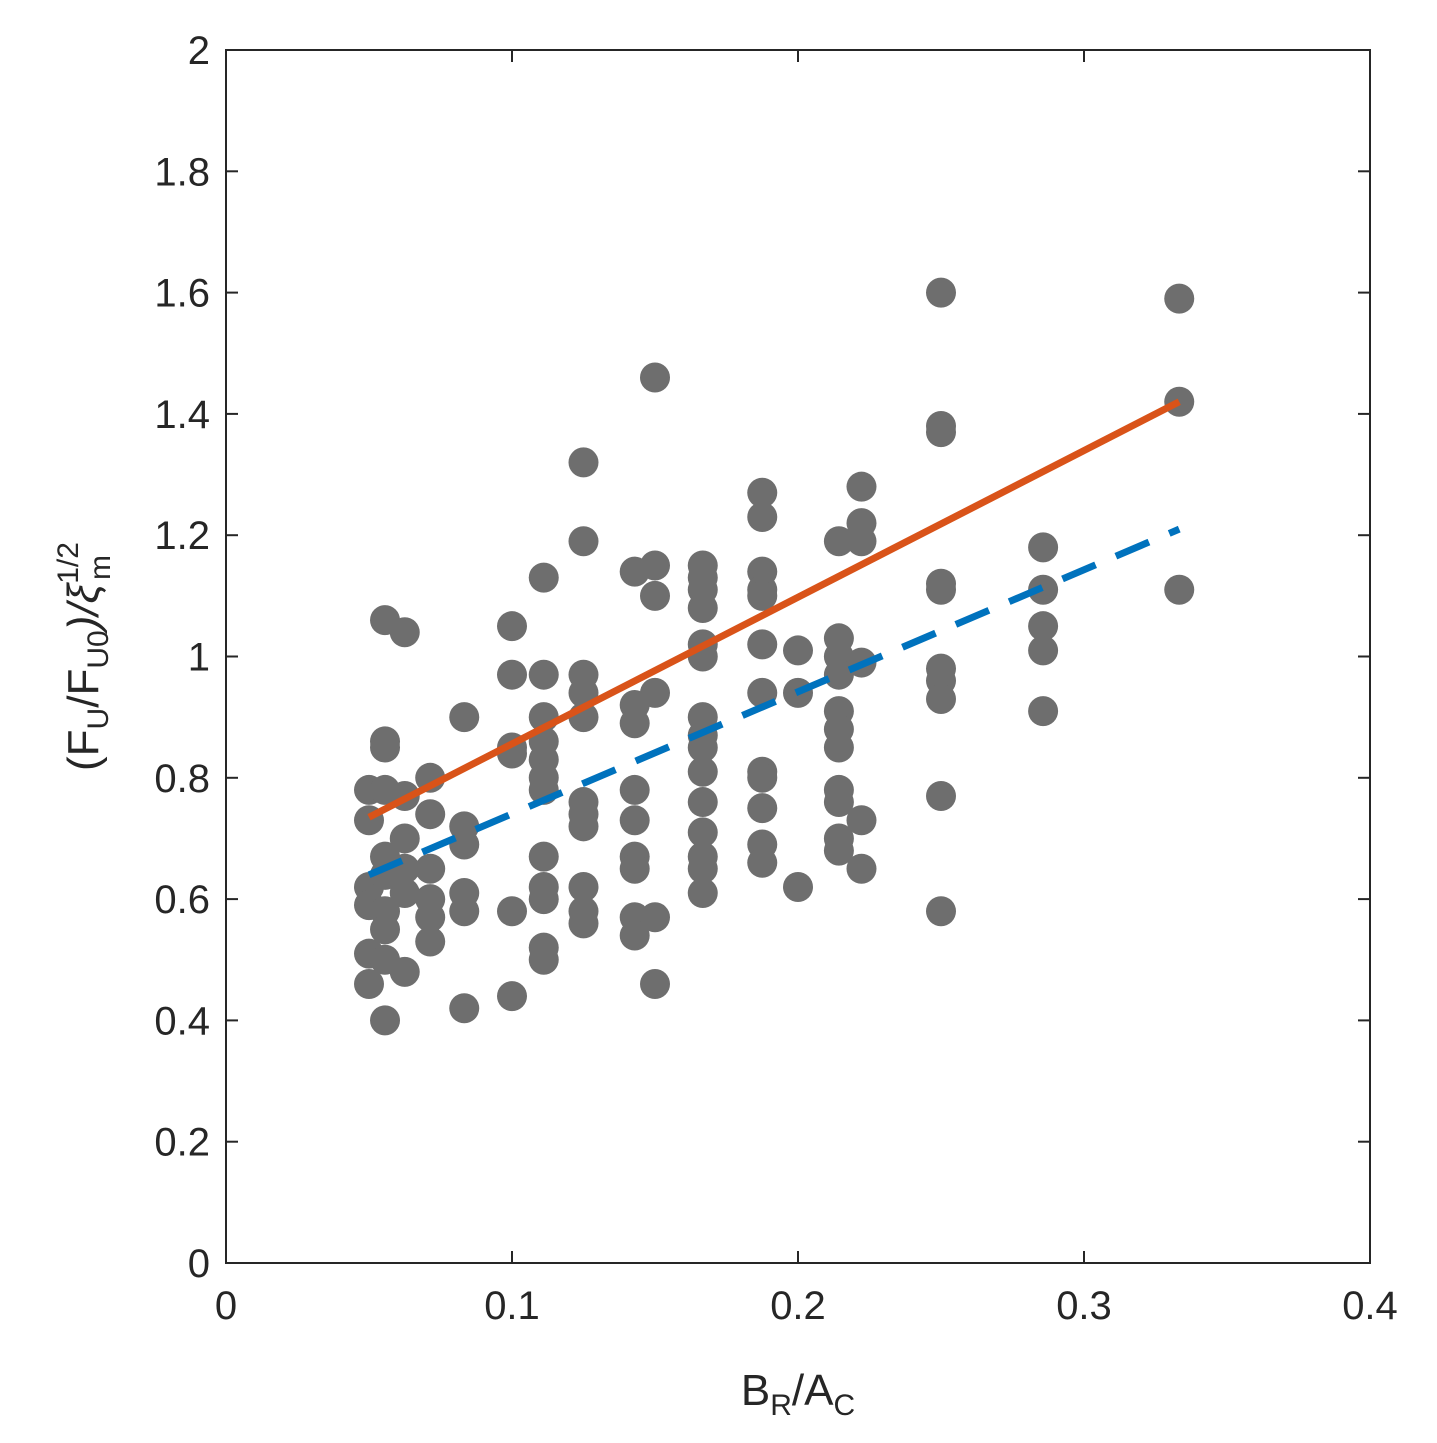 This screenshot has width=1437, height=1443. What do you see at coordinates (182, 415) in the screenshot?
I see `y-tick-label: 1.4` at bounding box center [182, 415].